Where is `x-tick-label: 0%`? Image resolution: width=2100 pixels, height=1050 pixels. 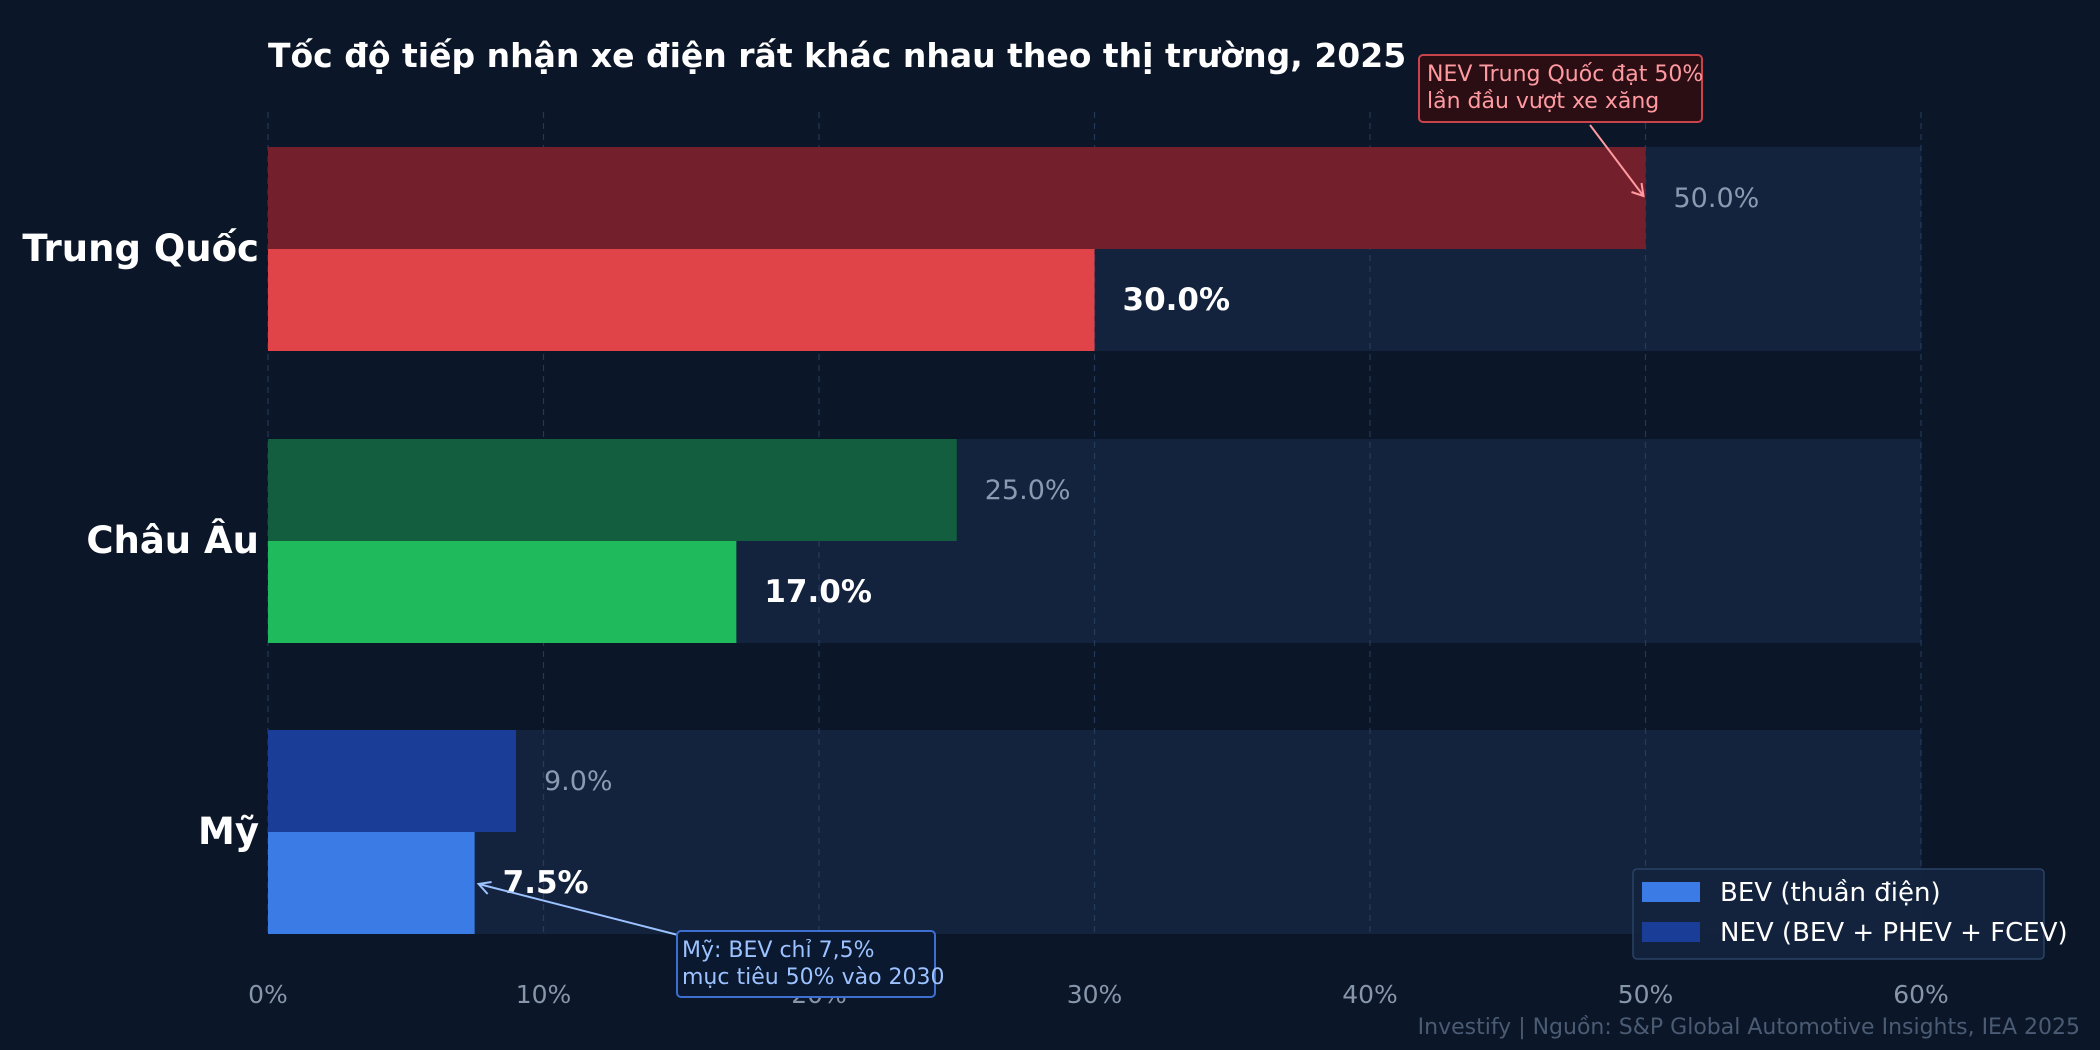
x-tick-label: 0% is located at coordinates (268, 994).